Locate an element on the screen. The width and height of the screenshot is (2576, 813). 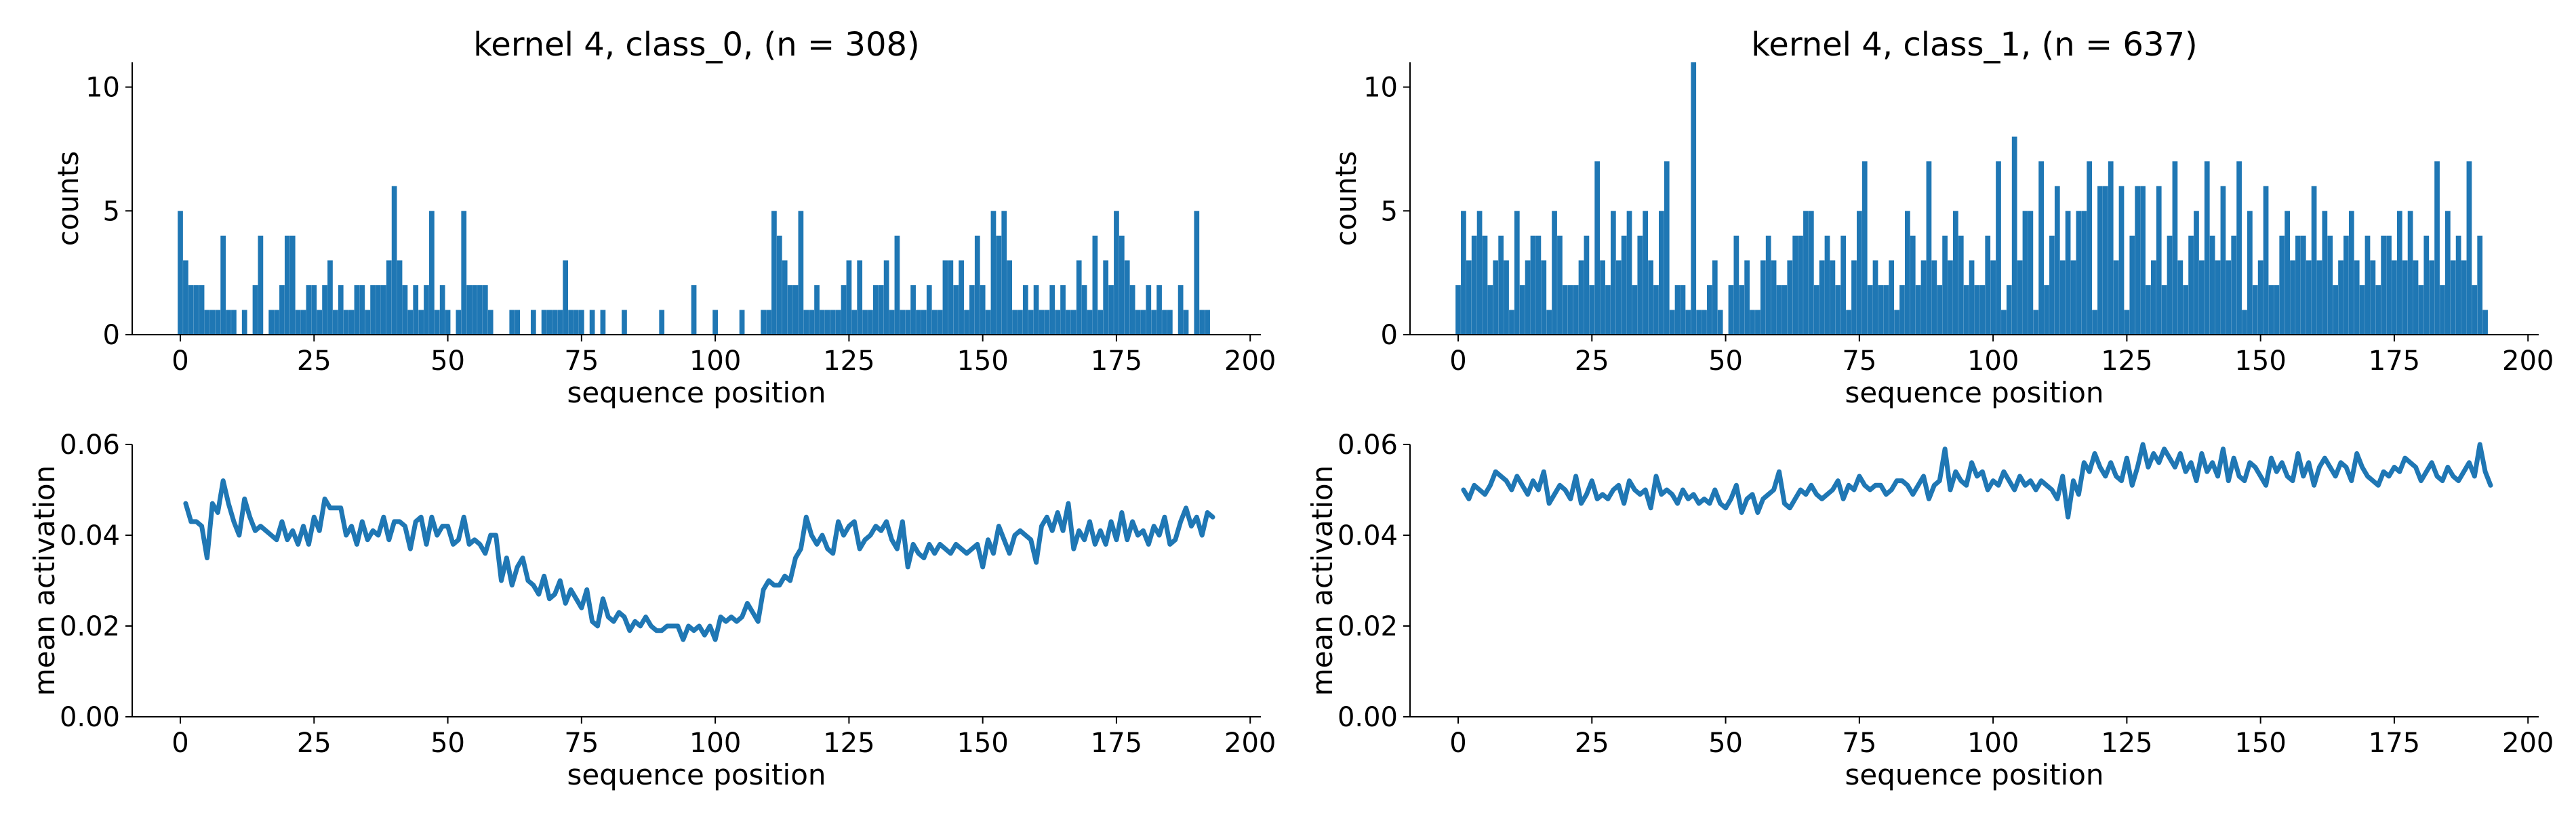
x-tick-label-7: 175 is located at coordinates (2394, 361).